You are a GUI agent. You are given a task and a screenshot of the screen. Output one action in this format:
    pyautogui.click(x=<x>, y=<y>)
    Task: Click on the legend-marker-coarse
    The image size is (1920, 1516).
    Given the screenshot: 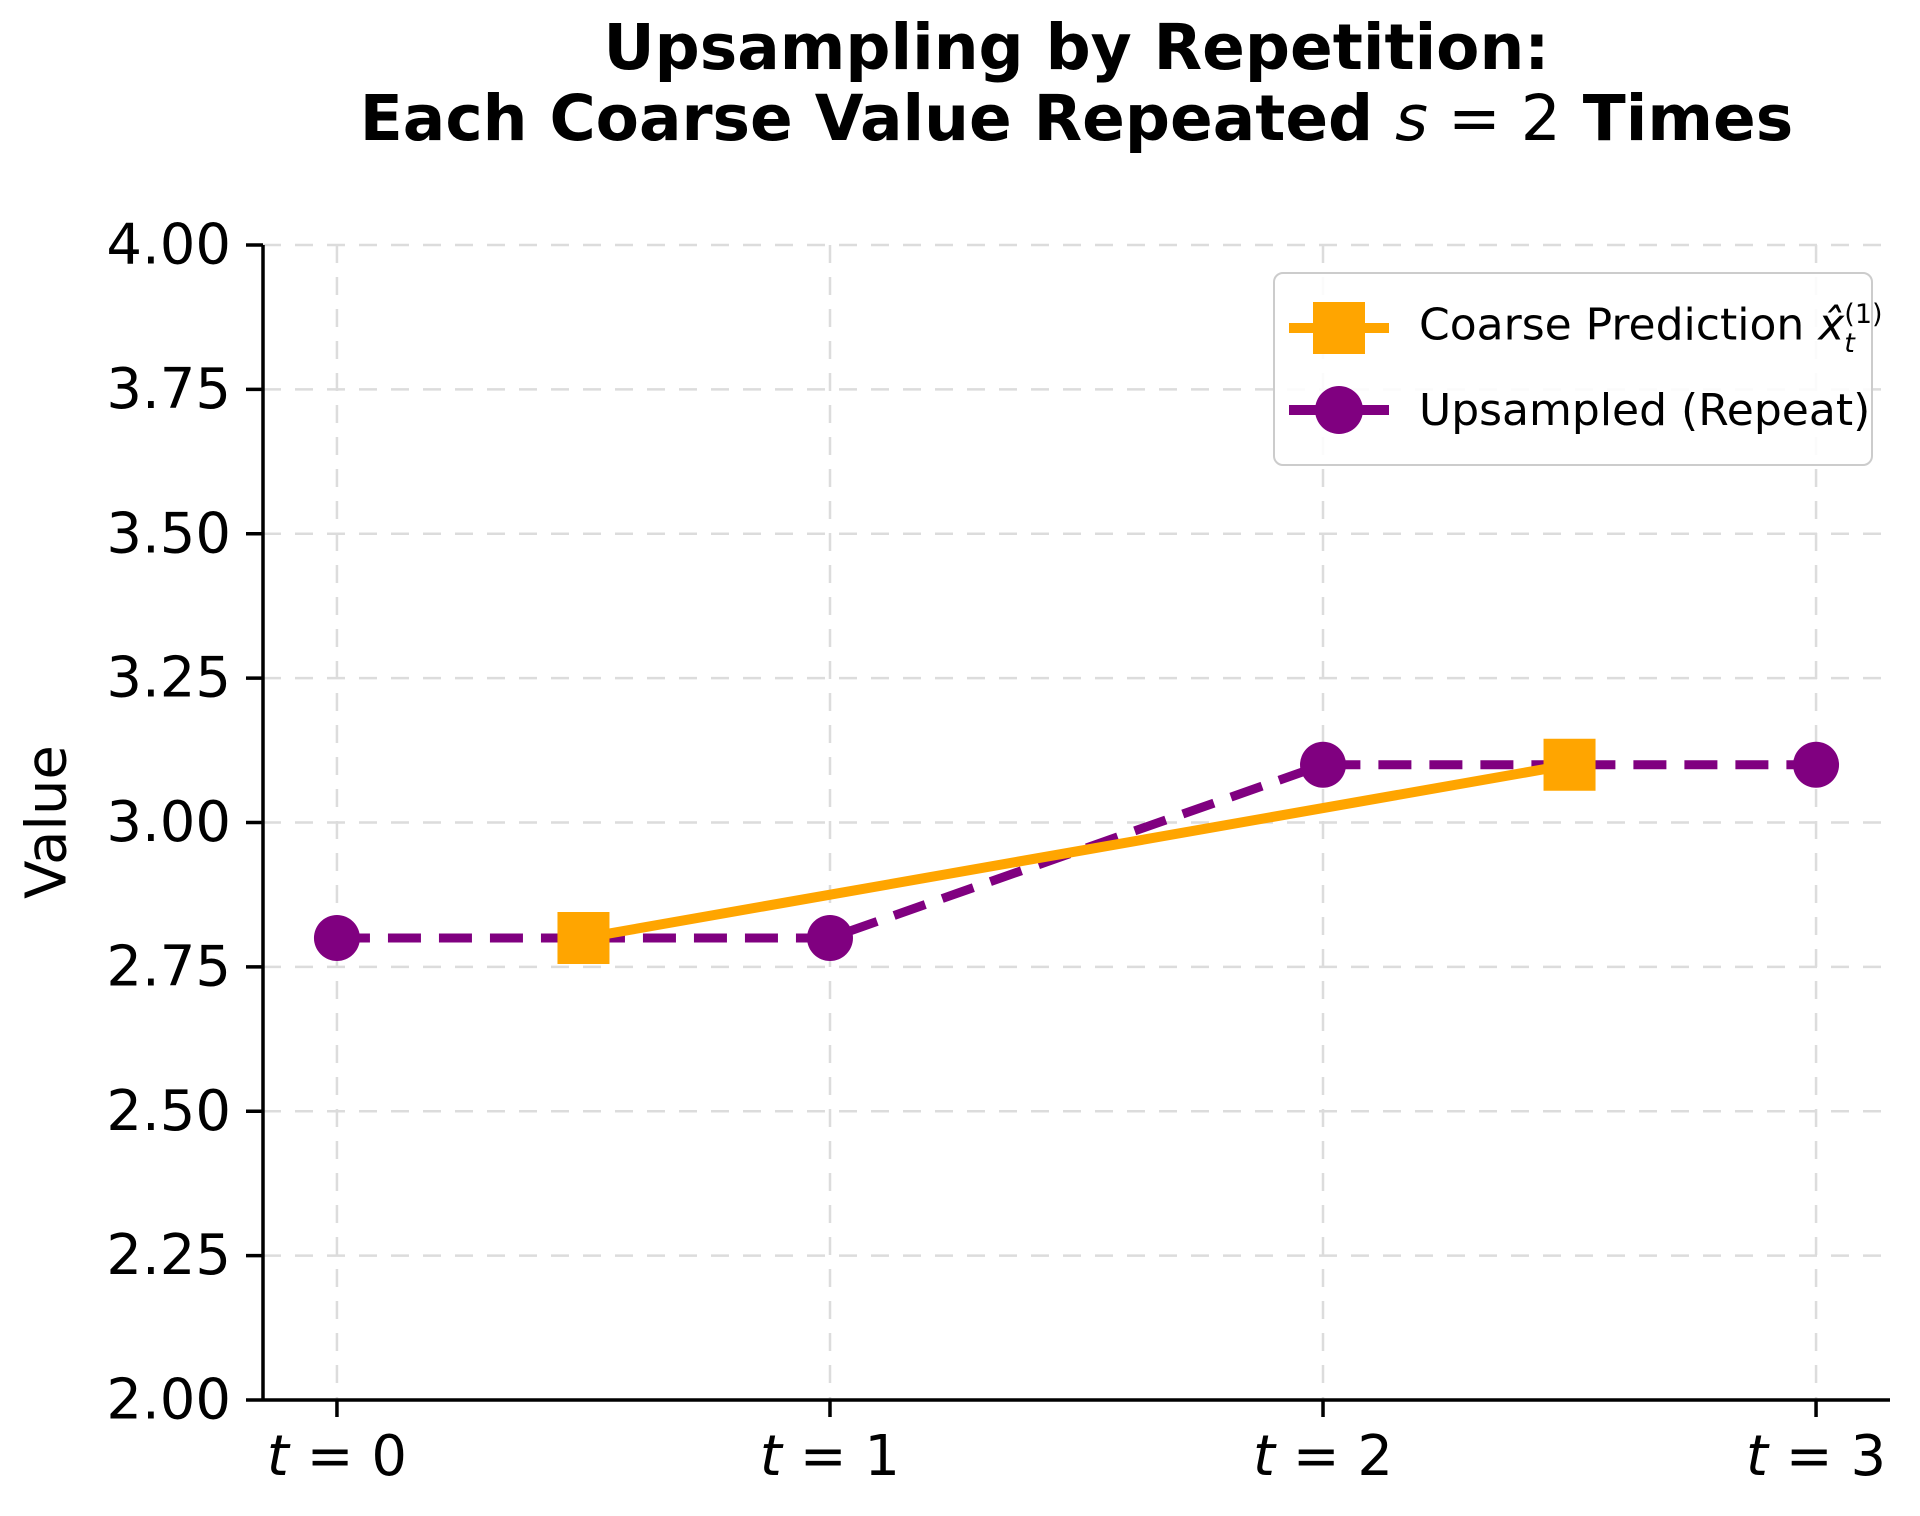 What is the action you would take?
    pyautogui.click(x=1339, y=328)
    